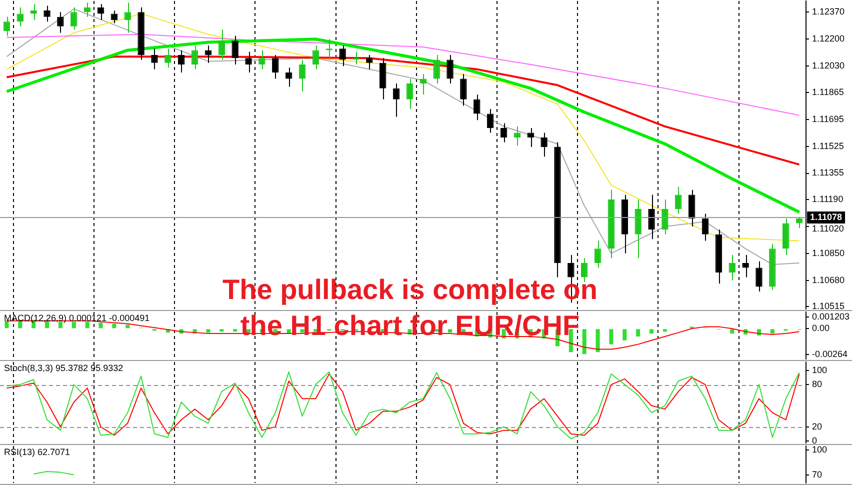  Describe the element at coordinates (817, 426) in the screenshot. I see `y-tick-label: 20` at that location.